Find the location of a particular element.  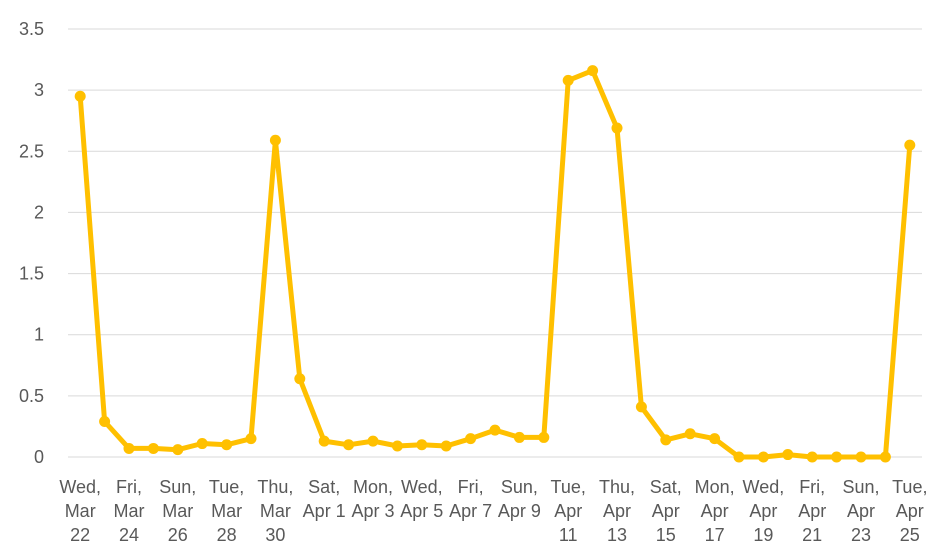

y-tick-label: 0.5 is located at coordinates (31, 396).